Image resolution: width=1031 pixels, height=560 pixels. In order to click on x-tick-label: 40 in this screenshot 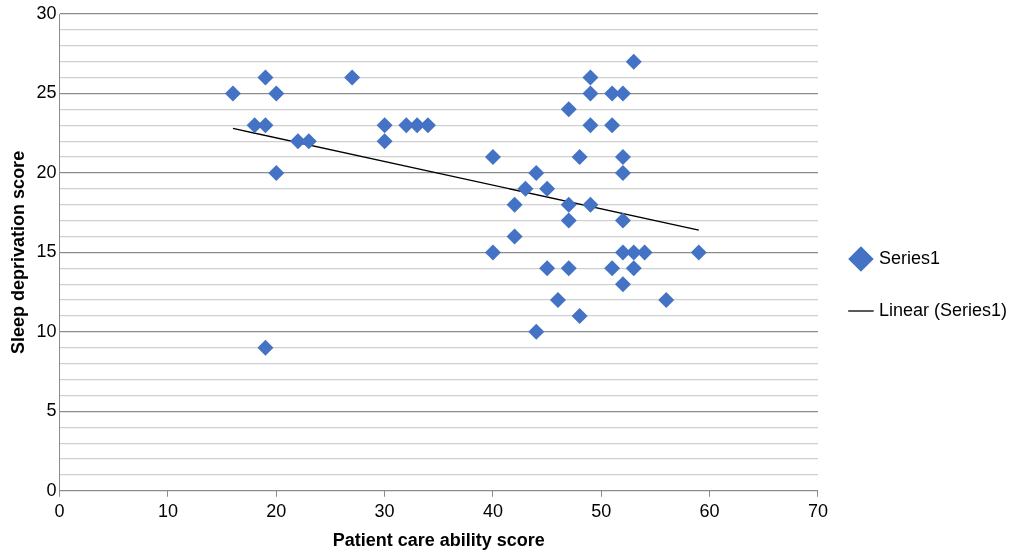, I will do `click(492, 510)`.